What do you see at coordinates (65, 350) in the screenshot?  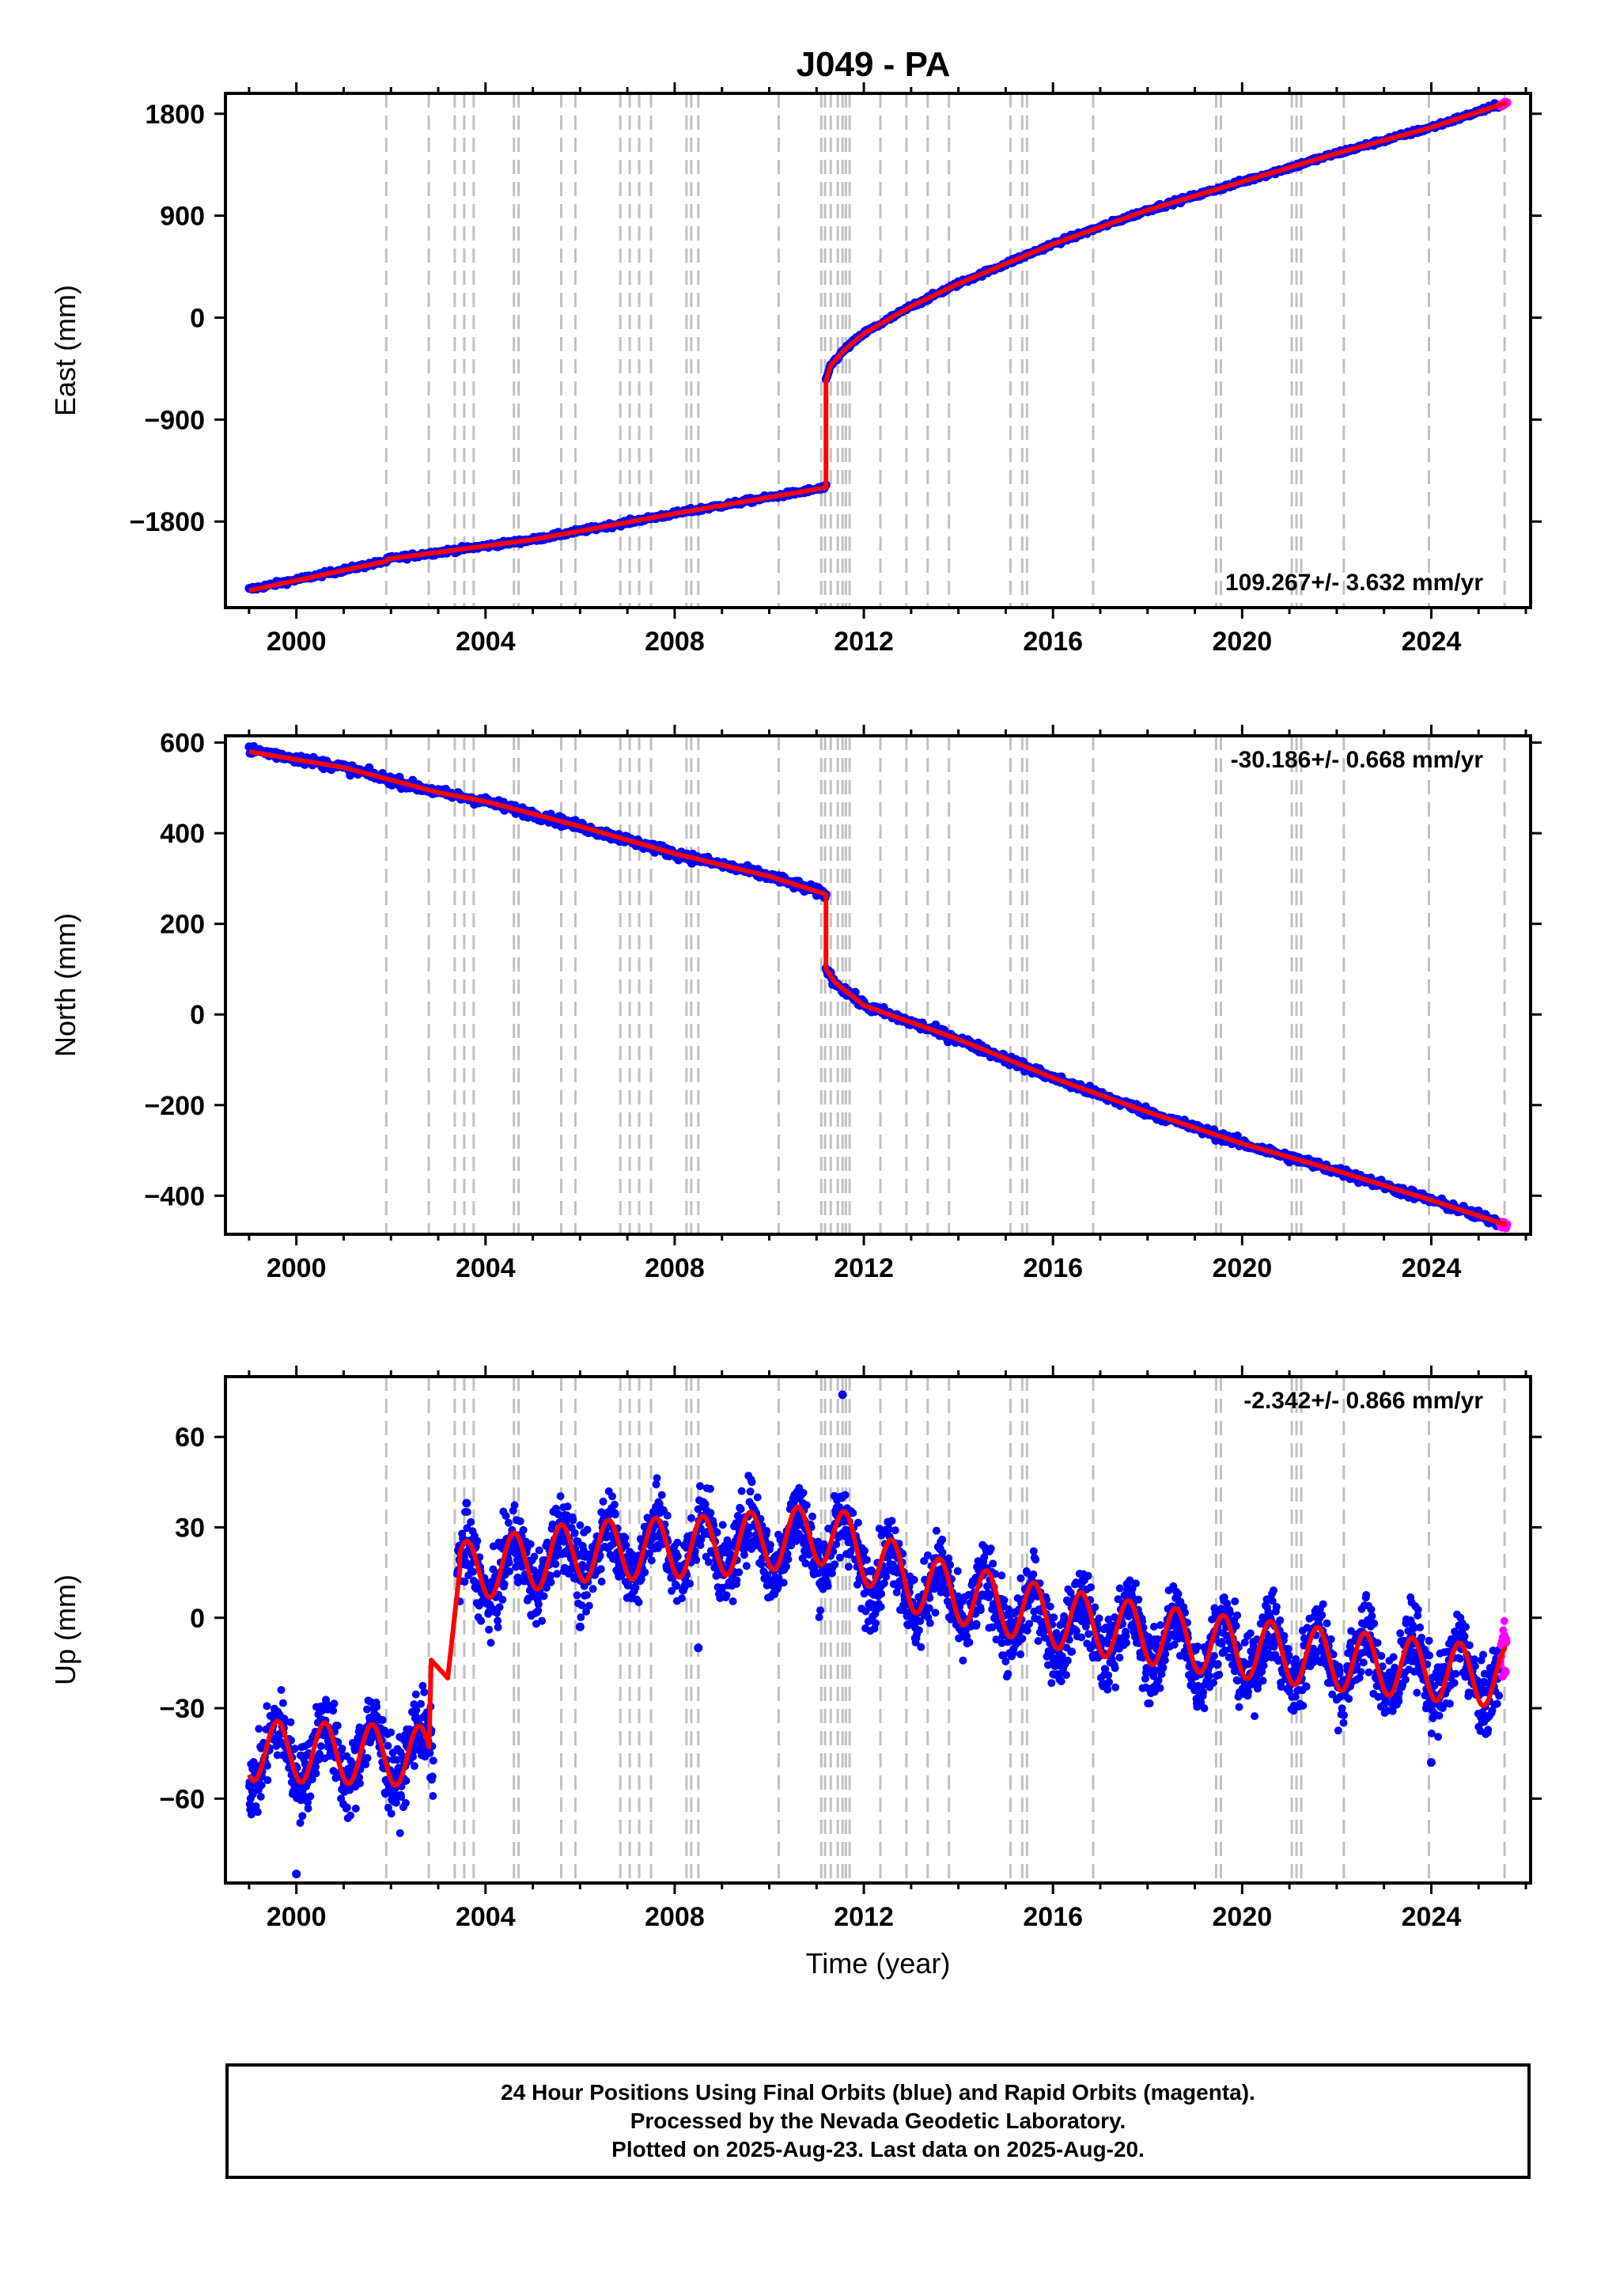 I see `y-axis-label: East (mm)` at bounding box center [65, 350].